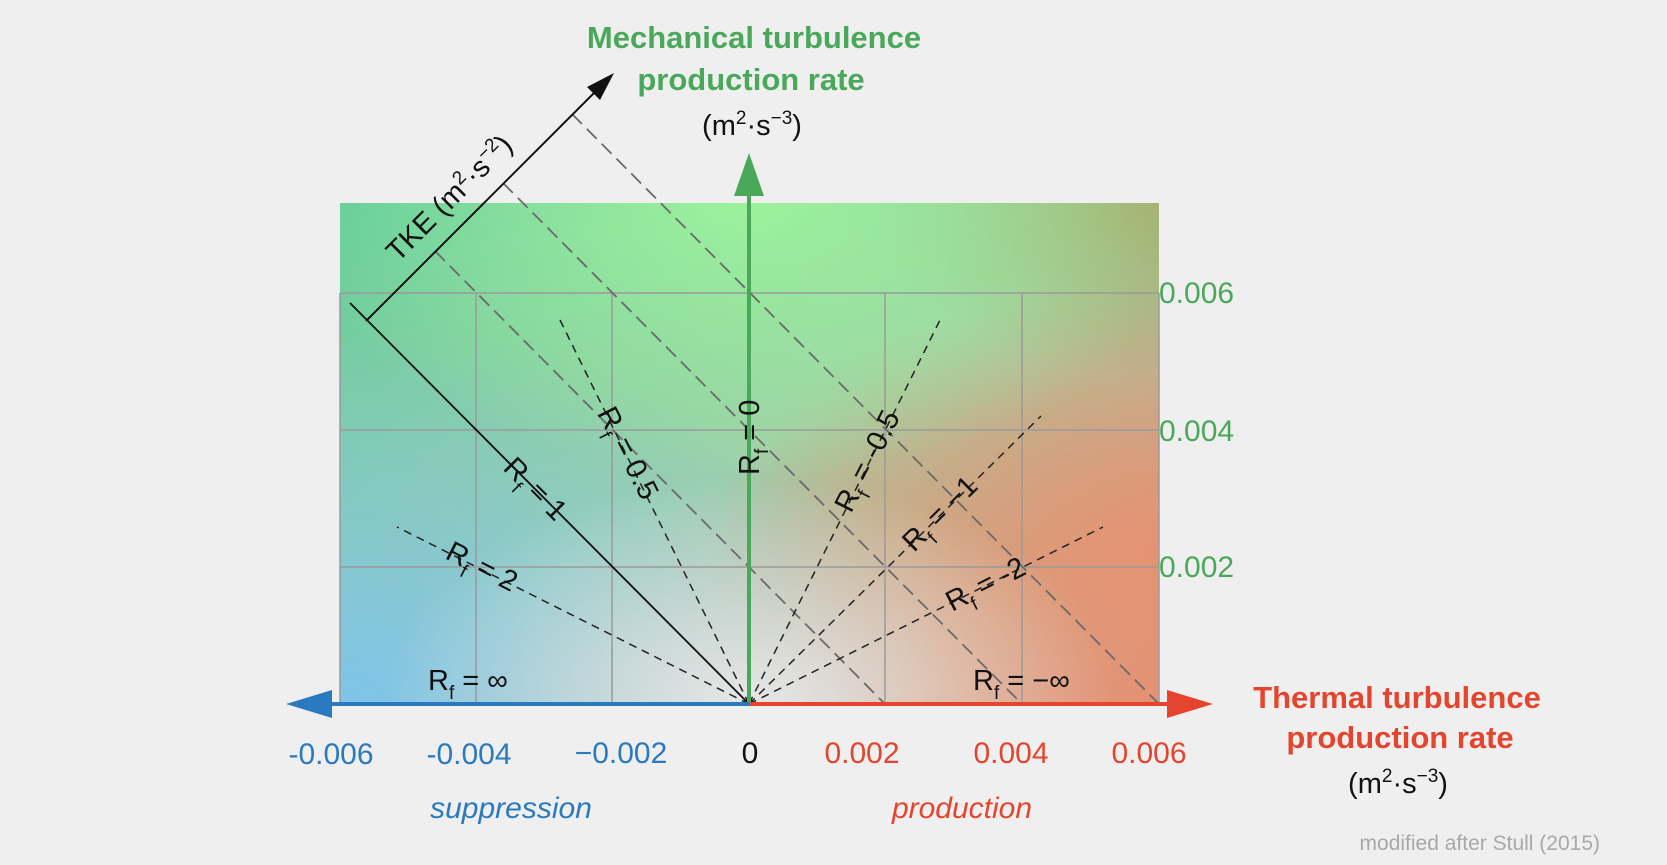 The width and height of the screenshot is (1667, 865). What do you see at coordinates (749, 174) in the screenshot?
I see `y-axis-arrowhead-icon` at bounding box center [749, 174].